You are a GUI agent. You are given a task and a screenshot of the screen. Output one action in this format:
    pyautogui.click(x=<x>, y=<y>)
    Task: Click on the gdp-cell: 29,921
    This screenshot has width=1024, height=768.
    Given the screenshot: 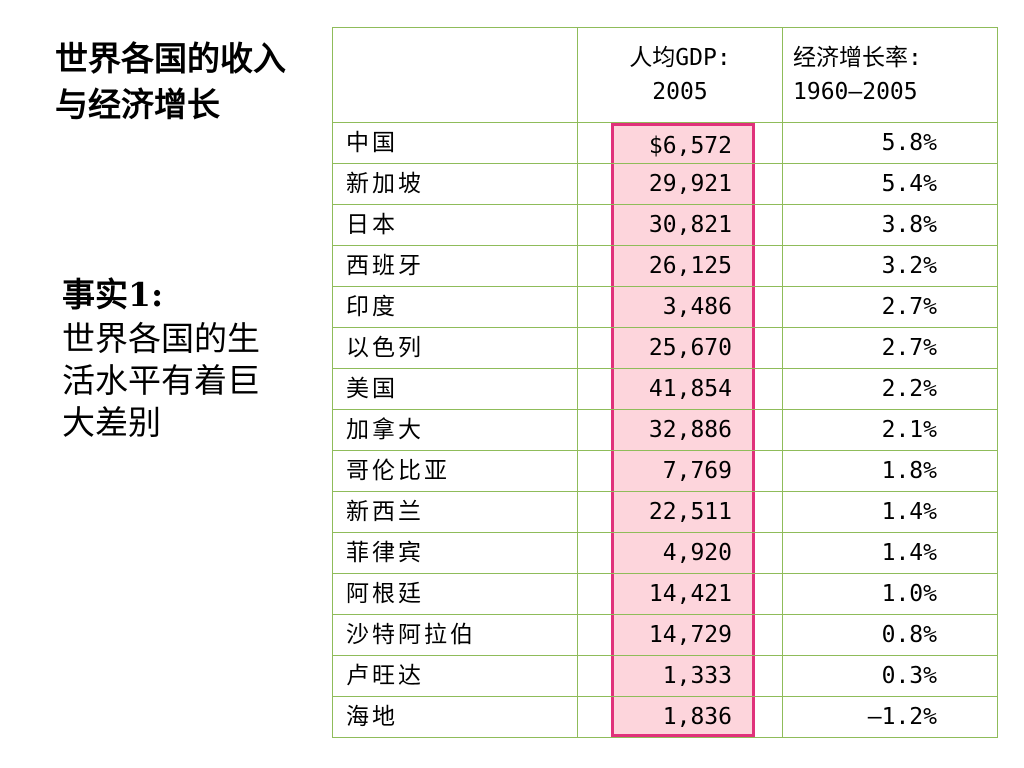 What is the action you would take?
    pyautogui.click(x=680, y=184)
    